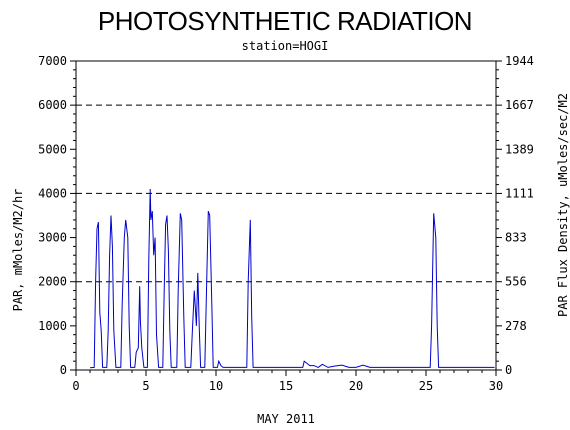 This screenshot has height=430, width=570. I want to click on x-tick-label: 20, so click(356, 386).